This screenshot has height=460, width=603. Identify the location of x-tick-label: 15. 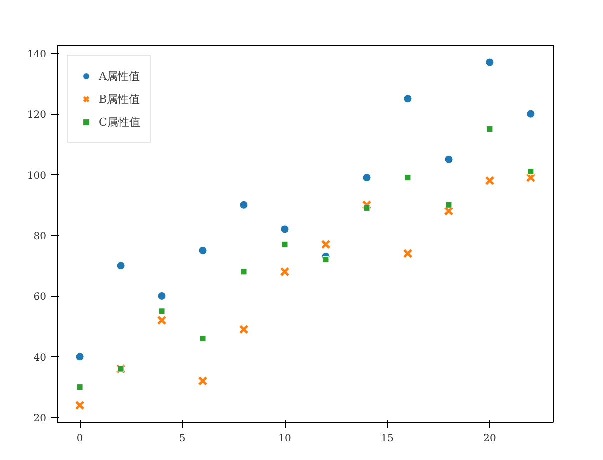
(387, 439).